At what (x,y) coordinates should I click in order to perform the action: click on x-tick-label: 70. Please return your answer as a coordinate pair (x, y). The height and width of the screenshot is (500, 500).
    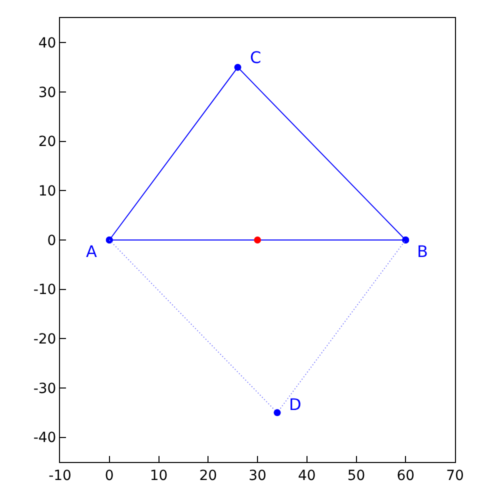
    Looking at the image, I should click on (455, 476).